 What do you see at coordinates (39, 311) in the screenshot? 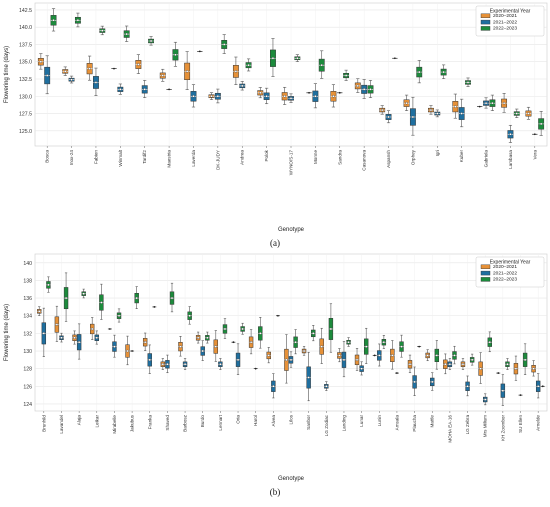
I see `box-2020-2021-brunhild` at bounding box center [39, 311].